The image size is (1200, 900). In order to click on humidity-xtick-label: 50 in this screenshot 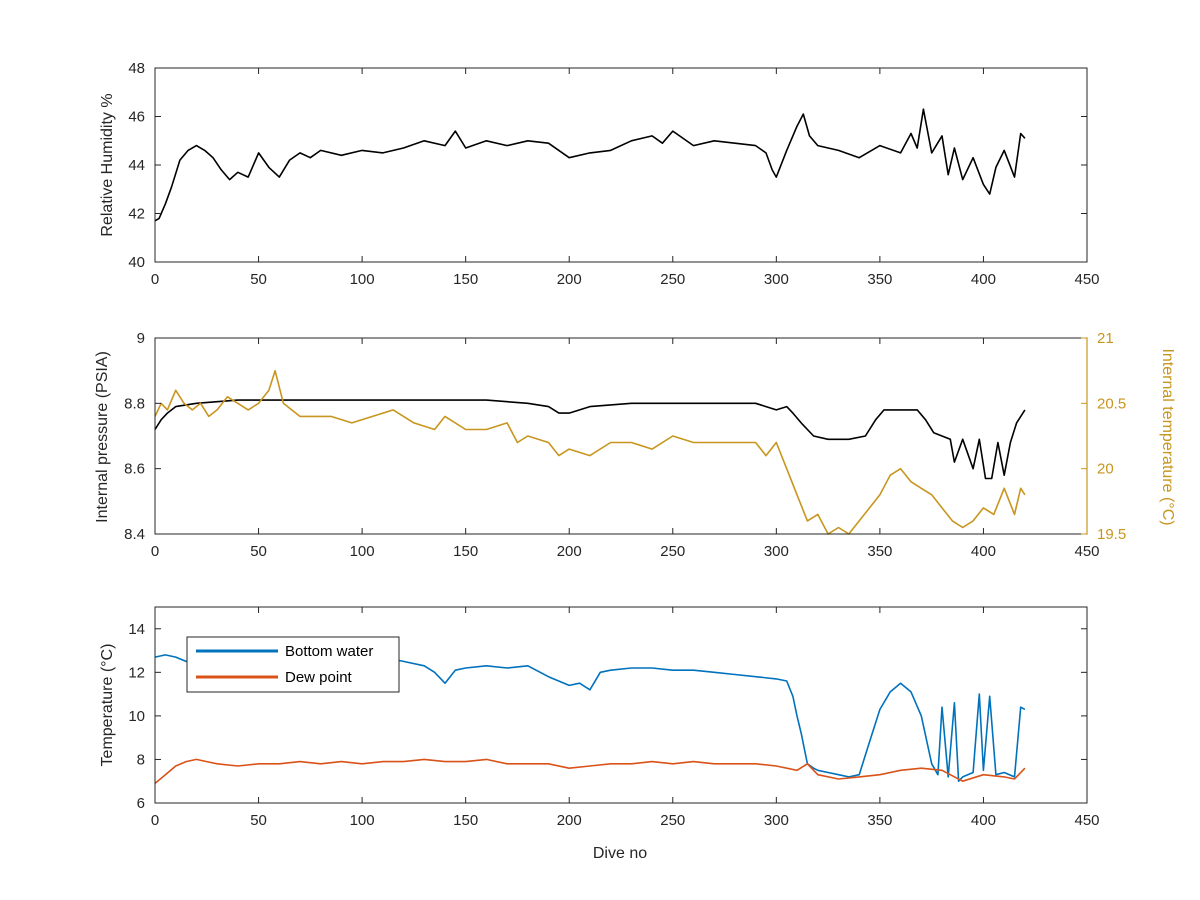, I will do `click(258, 279)`.